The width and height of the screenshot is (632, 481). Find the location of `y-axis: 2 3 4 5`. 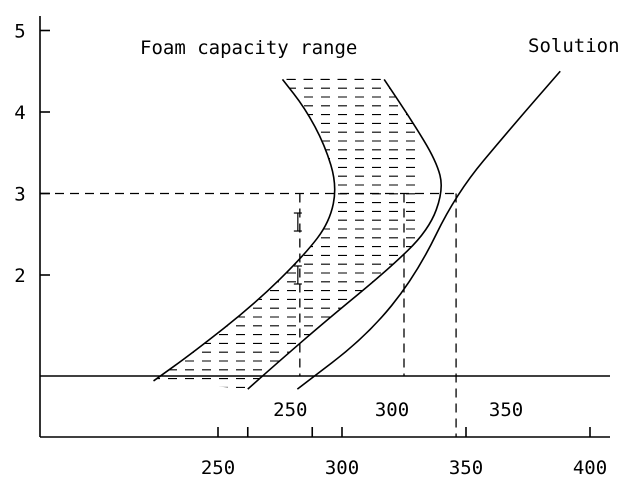

y-axis: 2 3 4 5 is located at coordinates (32, 226).